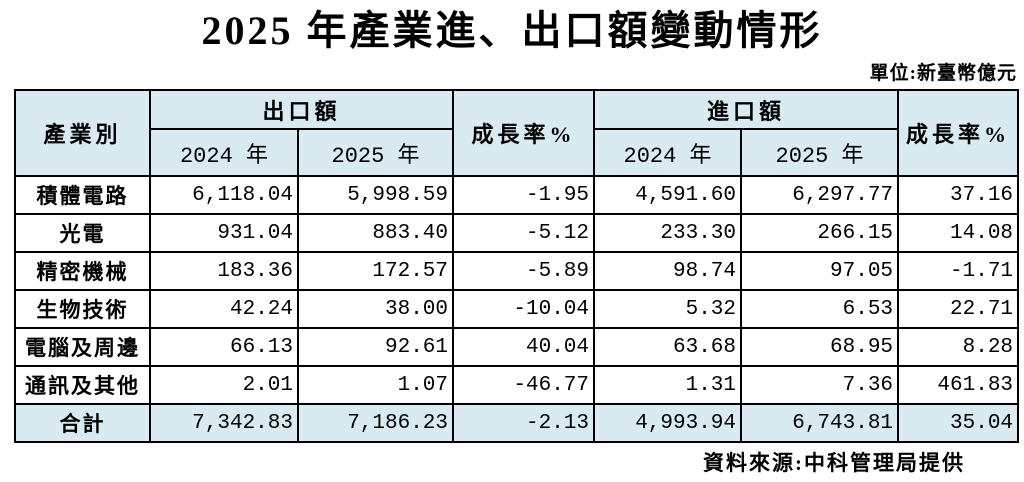 This screenshot has height=482, width=1024. What do you see at coordinates (82, 385) in the screenshot?
I see `industry-cell: 通訊及其他` at bounding box center [82, 385].